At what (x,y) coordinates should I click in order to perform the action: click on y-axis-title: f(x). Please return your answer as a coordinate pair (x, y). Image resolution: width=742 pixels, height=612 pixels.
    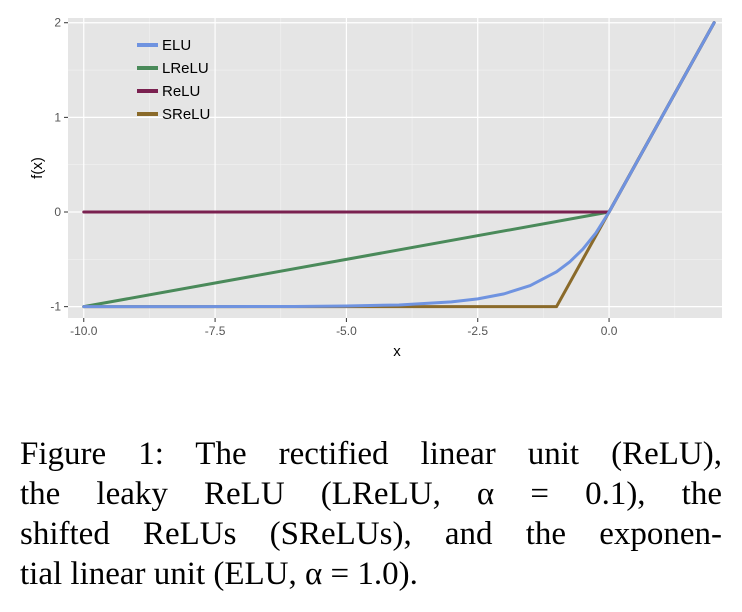
    Looking at the image, I should click on (37, 168).